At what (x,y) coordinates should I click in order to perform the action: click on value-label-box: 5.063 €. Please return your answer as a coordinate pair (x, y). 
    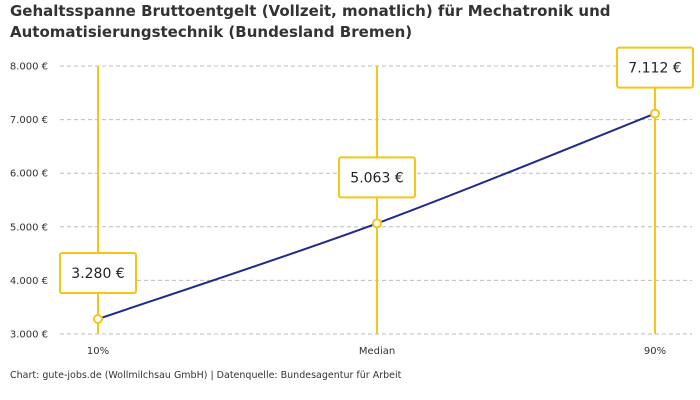
    Looking at the image, I should click on (377, 177).